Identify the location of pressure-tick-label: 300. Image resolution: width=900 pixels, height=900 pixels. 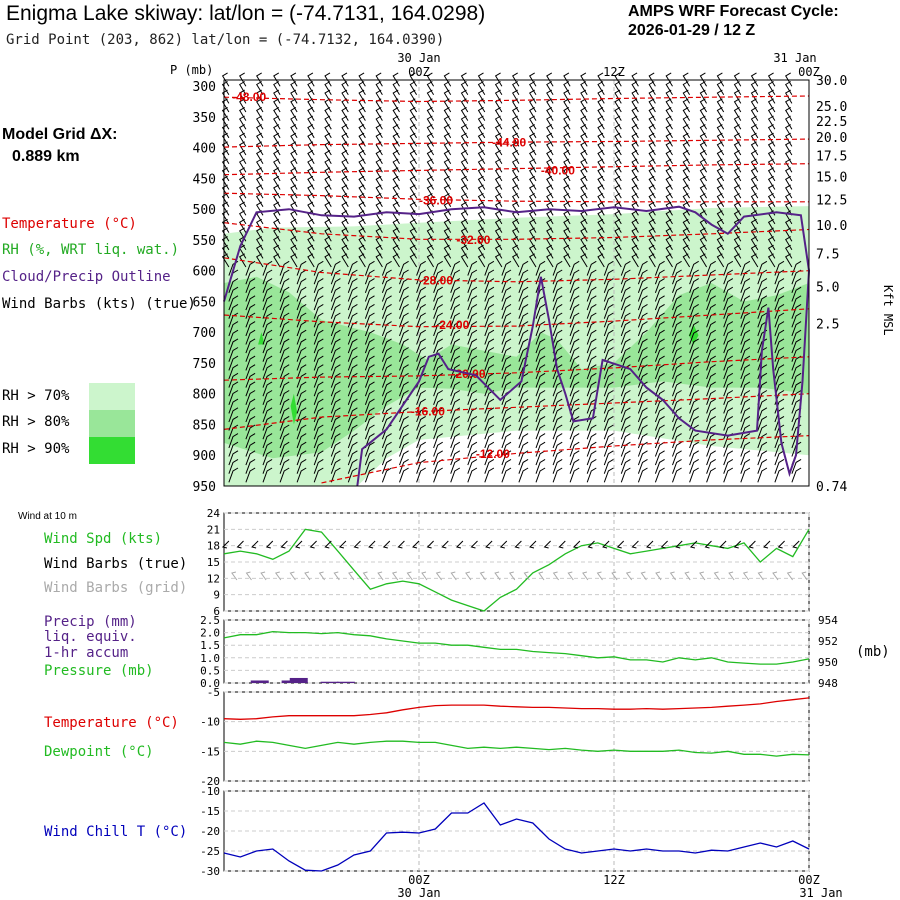
(204, 87).